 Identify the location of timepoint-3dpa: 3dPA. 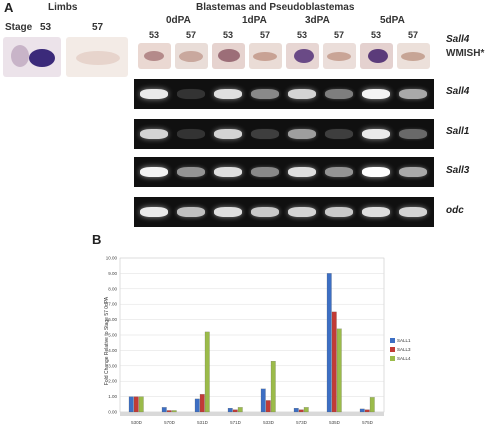
(317, 20).